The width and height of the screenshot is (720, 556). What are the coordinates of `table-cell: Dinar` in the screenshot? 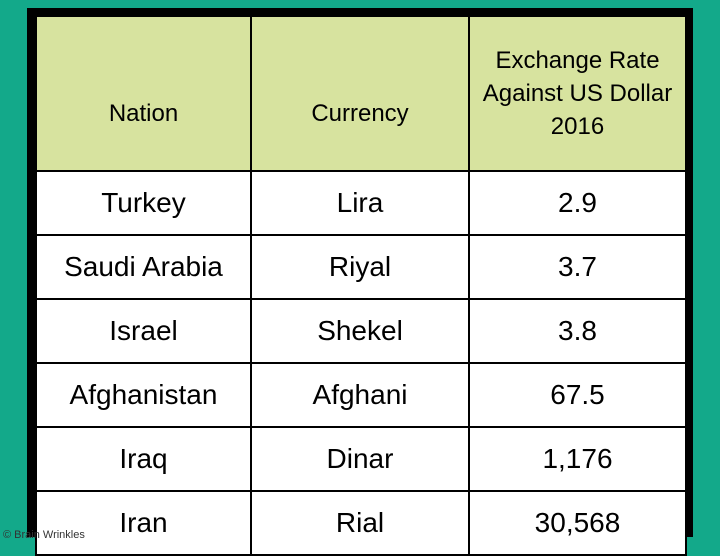 It's located at (360, 459).